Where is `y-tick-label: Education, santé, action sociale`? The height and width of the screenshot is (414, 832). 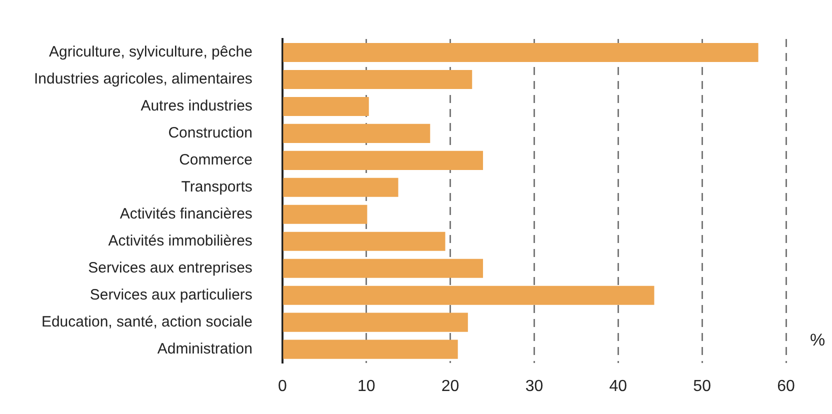
y-tick-label: Education, santé, action sociale is located at coordinates (146, 321).